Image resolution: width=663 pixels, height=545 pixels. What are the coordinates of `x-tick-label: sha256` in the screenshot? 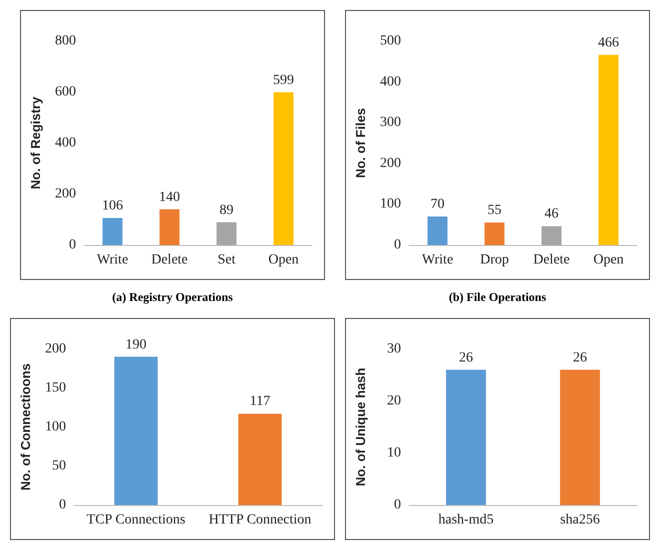 It's located at (580, 520).